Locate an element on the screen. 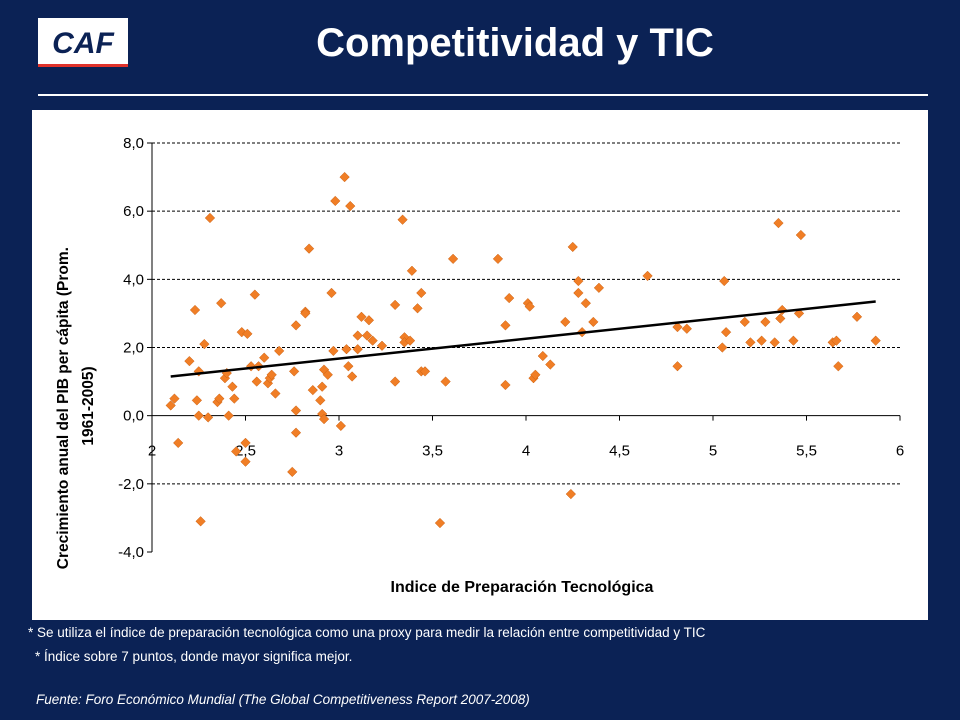 Image resolution: width=960 pixels, height=720 pixels. y-tick-label: 6,0 is located at coordinates (133, 211).